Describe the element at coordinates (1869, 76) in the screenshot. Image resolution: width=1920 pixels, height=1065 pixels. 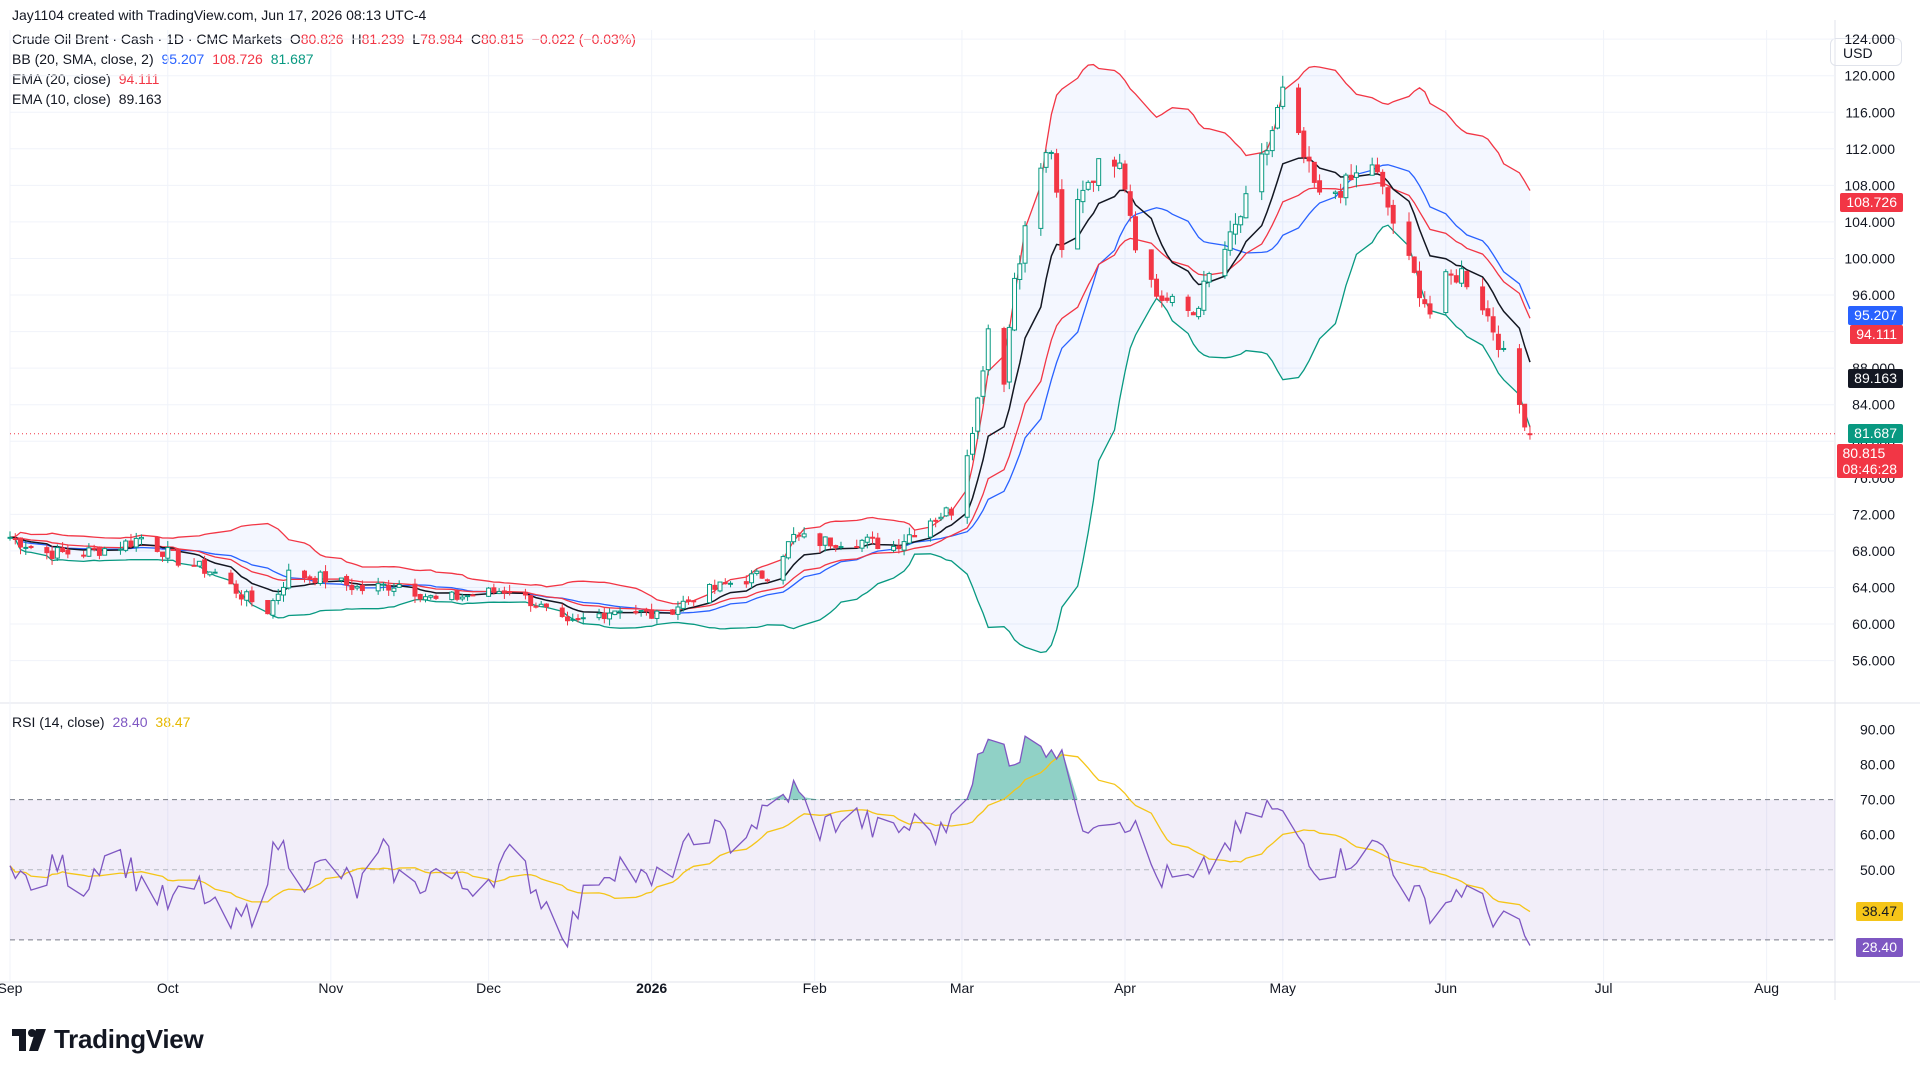
I see `price-tick-label: 120.000` at that location.